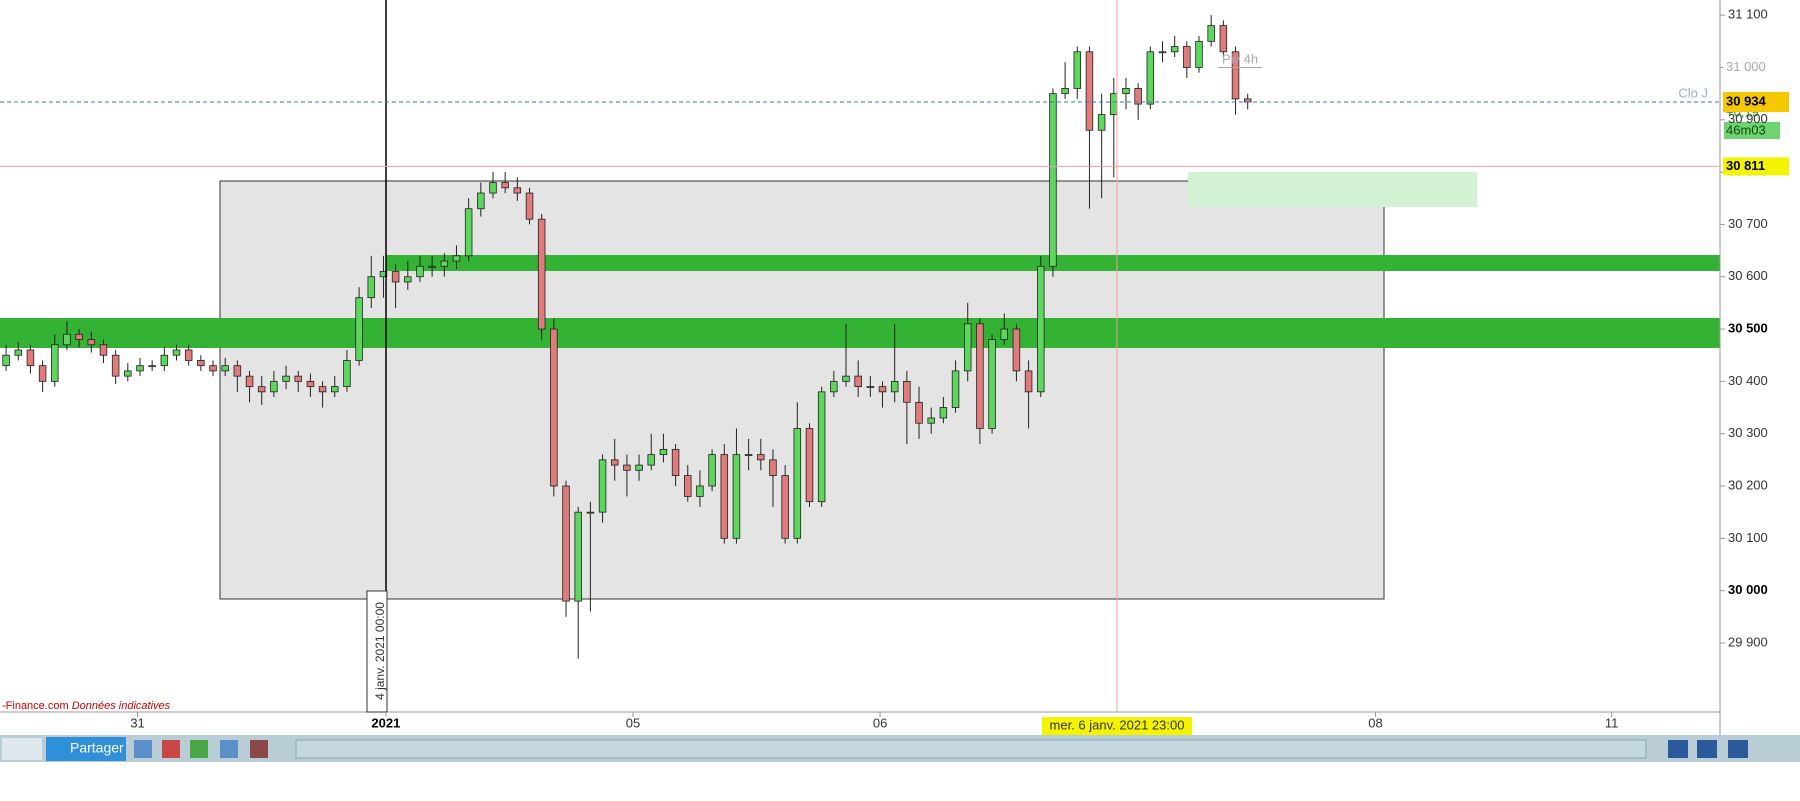 Image resolution: width=1800 pixels, height=801 pixels. Describe the element at coordinates (1117, 726) in the screenshot. I see `cursor-date-box` at that location.